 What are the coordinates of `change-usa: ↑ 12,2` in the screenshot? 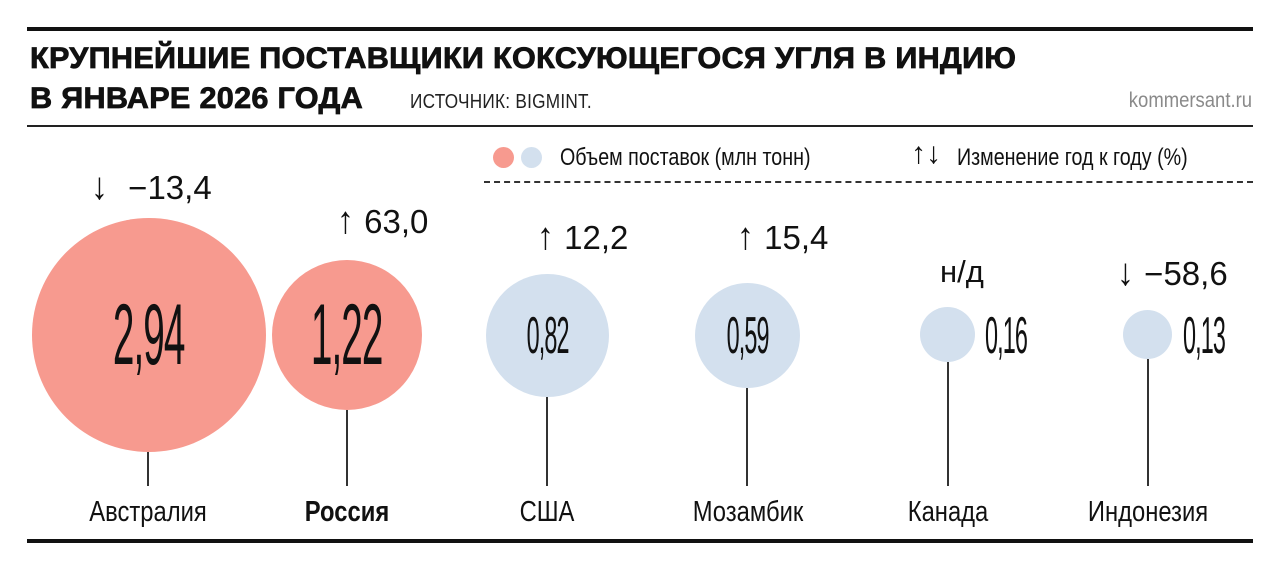 It's located at (582, 237).